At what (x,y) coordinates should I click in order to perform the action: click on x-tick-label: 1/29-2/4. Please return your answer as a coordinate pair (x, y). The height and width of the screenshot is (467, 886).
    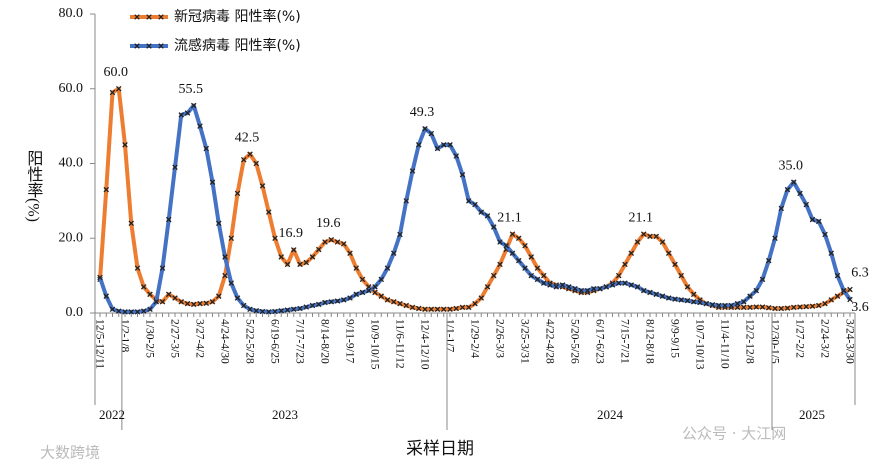
    Looking at the image, I should click on (474, 338).